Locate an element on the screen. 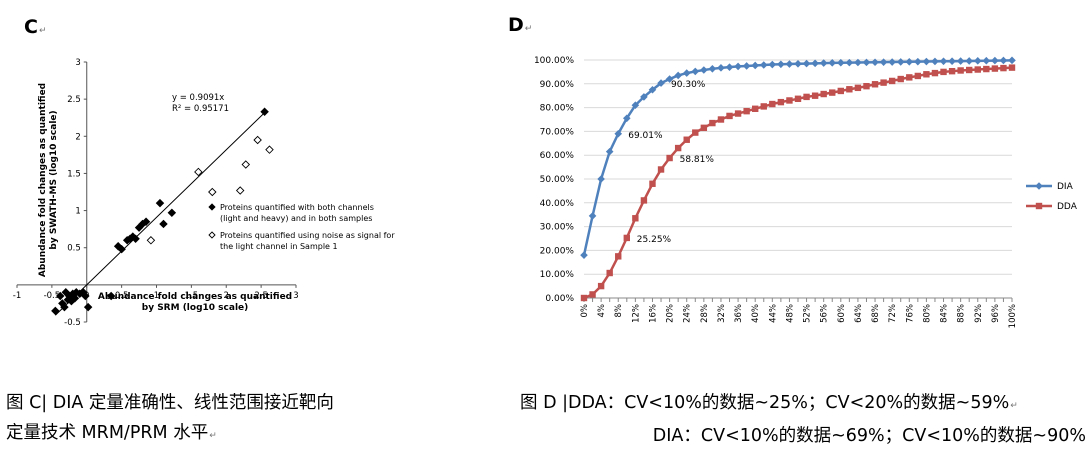 Image resolution: width=1086 pixels, height=457 pixels. x-tick-label: 80% is located at coordinates (927, 313).